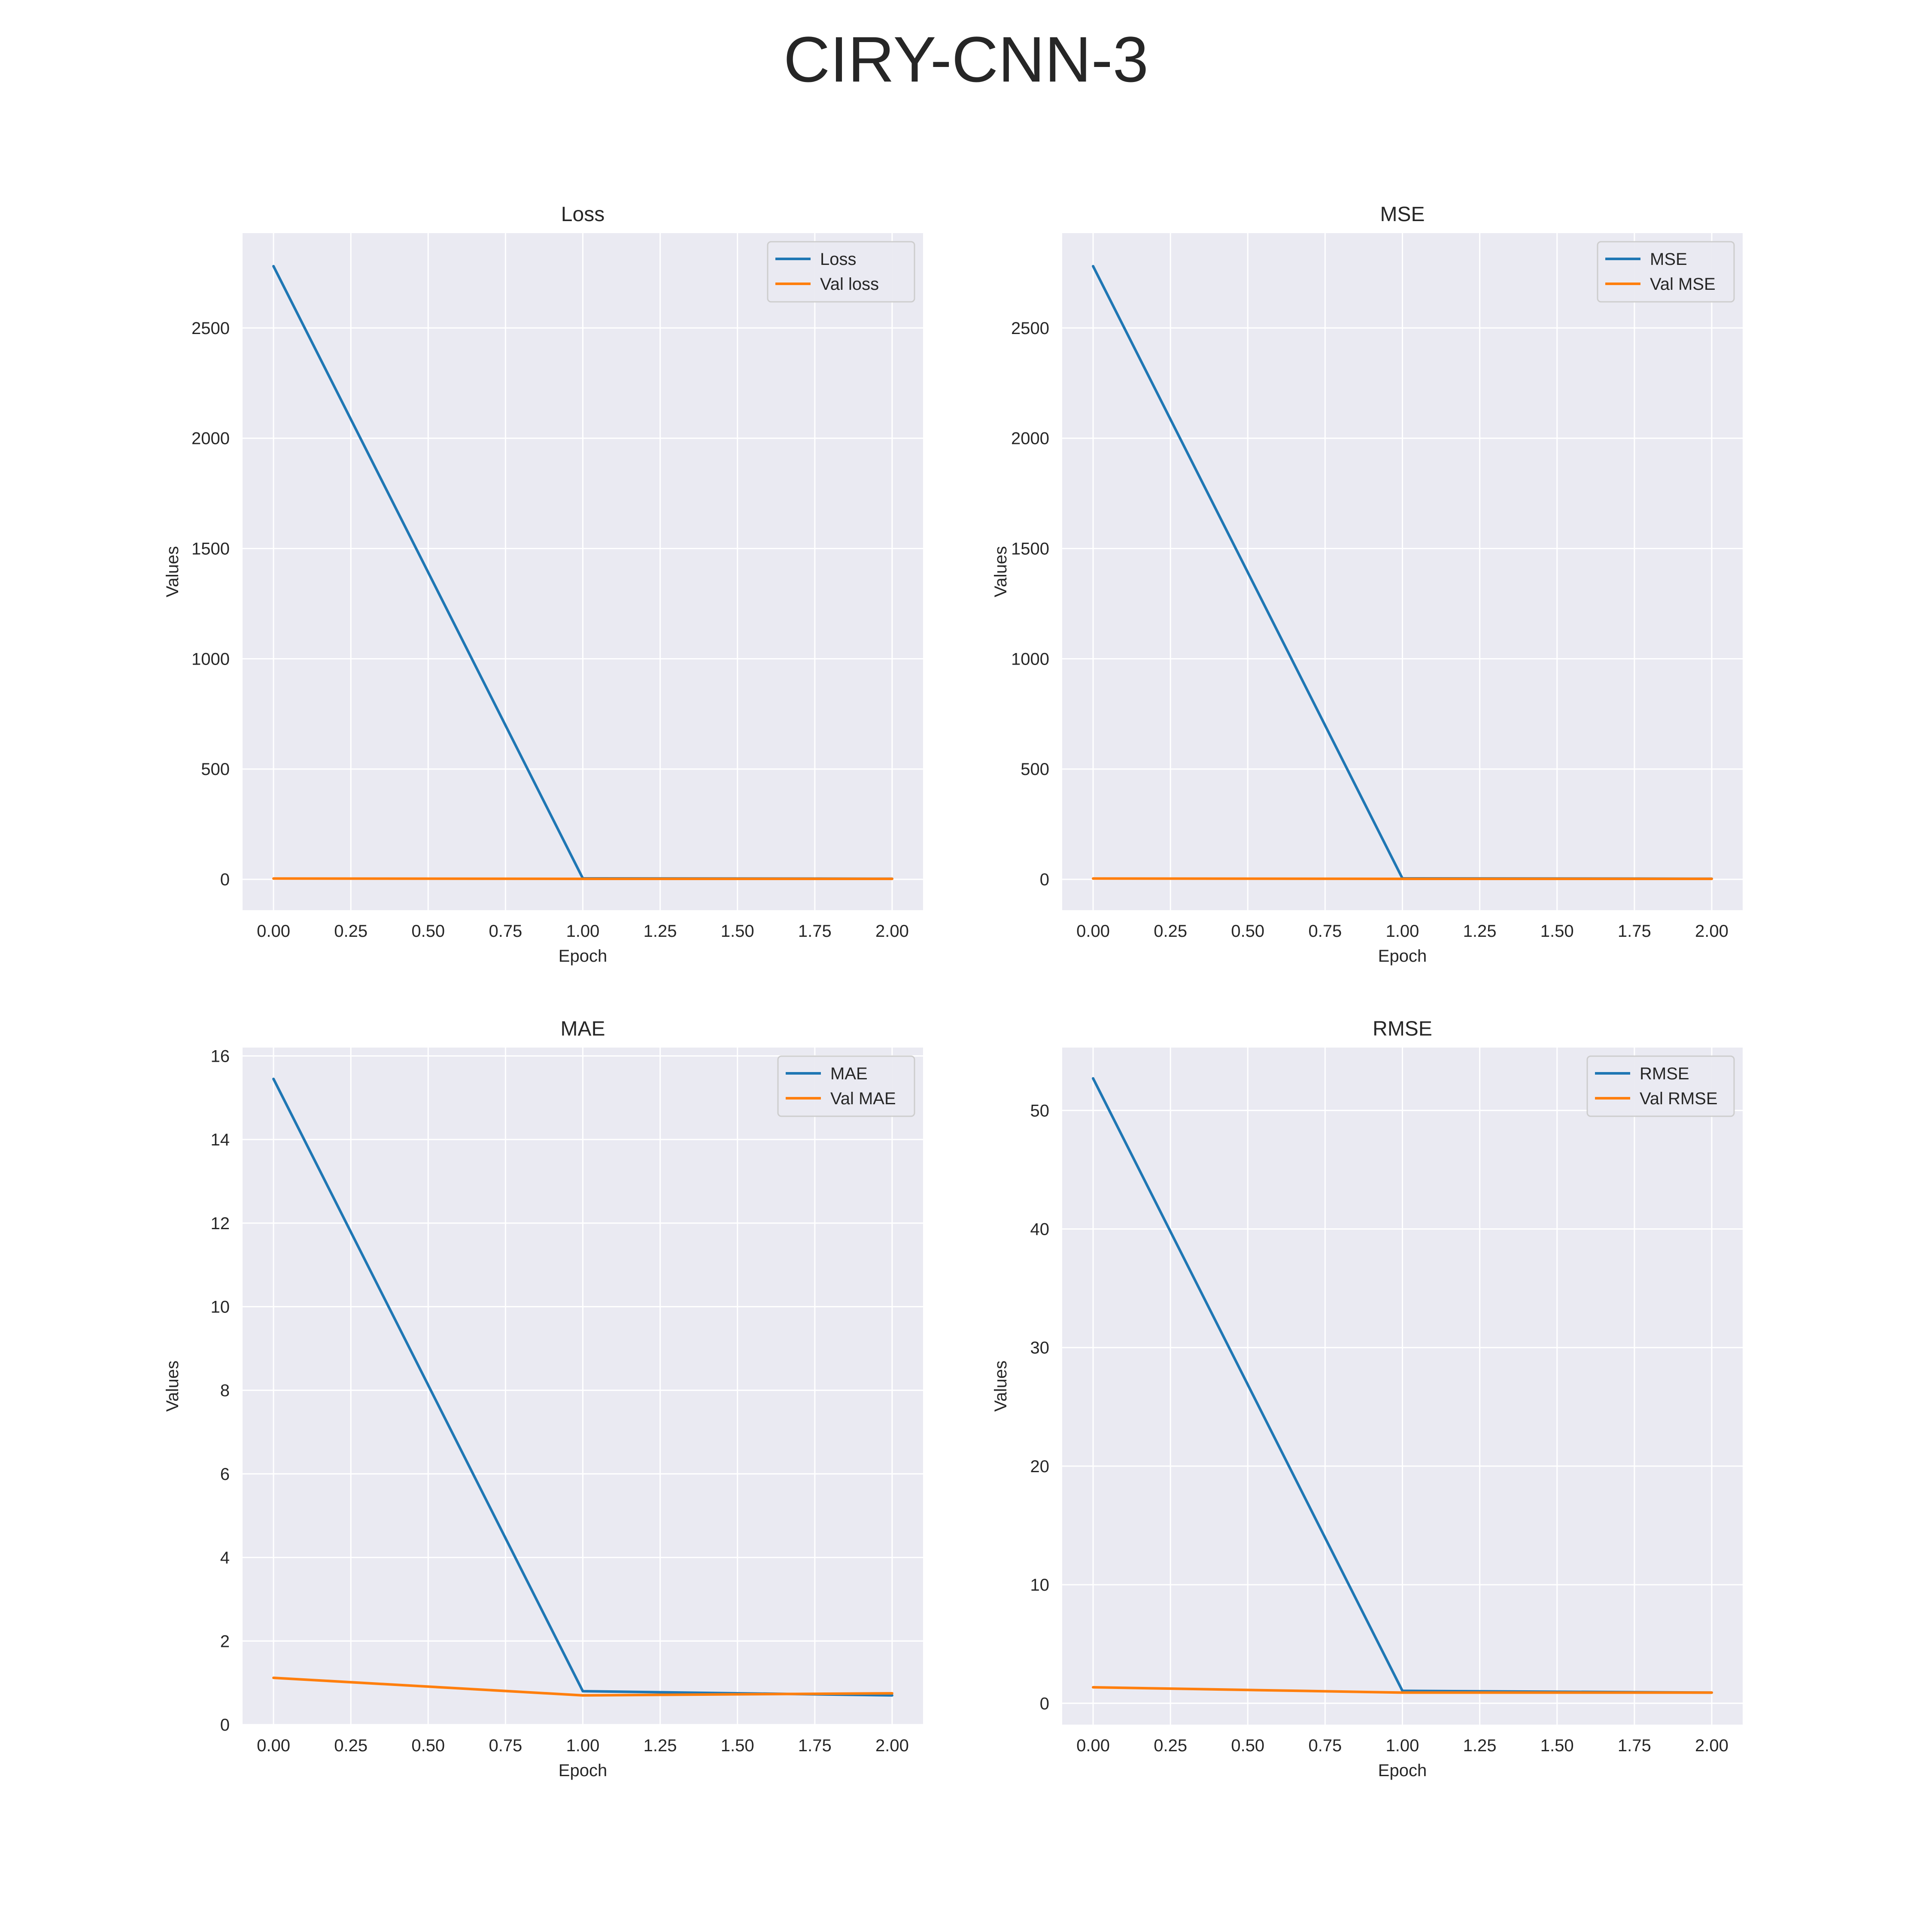 The image size is (1932, 1932). I want to click on legend: MAE Val MAE, so click(846, 1086).